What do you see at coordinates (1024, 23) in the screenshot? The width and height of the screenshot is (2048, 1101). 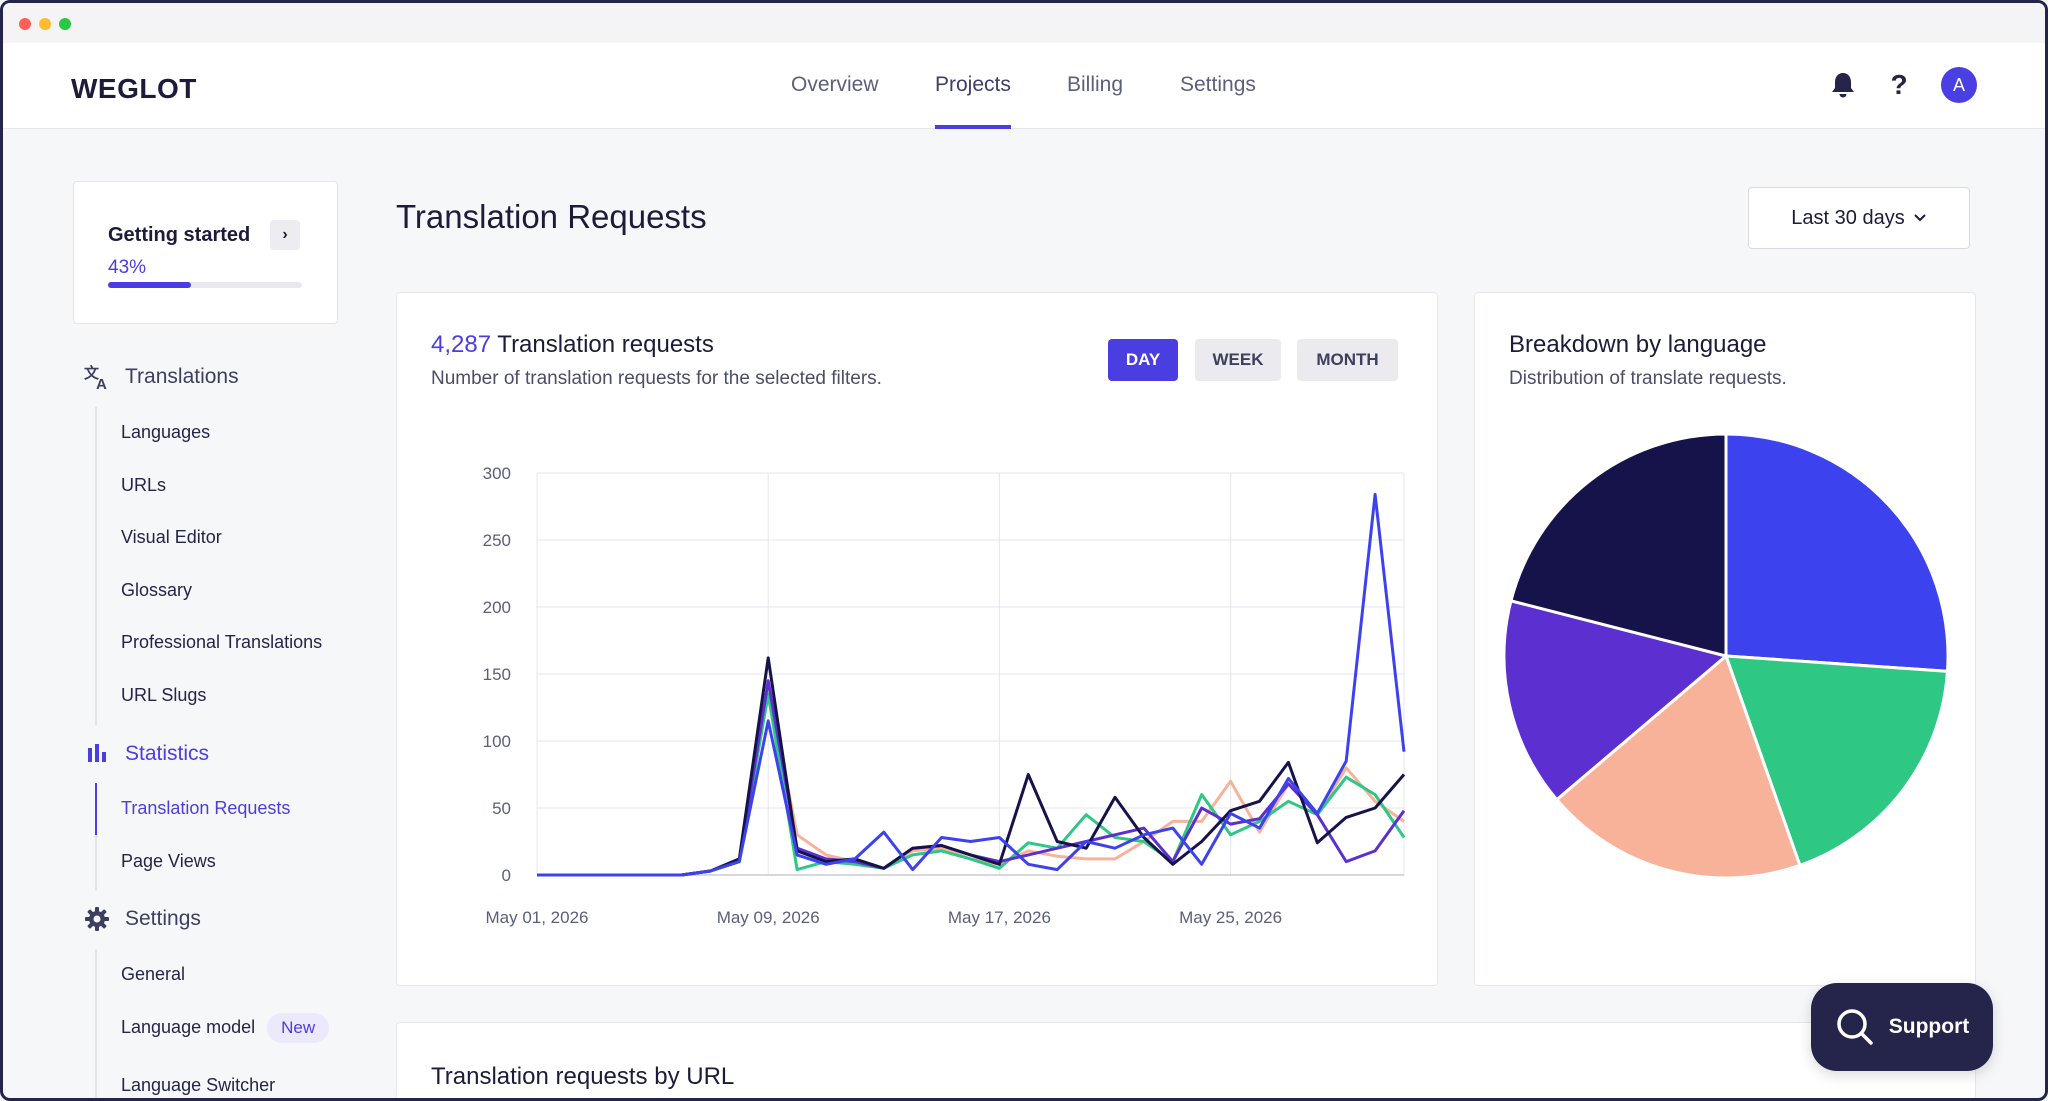 I see `window-titlebar` at bounding box center [1024, 23].